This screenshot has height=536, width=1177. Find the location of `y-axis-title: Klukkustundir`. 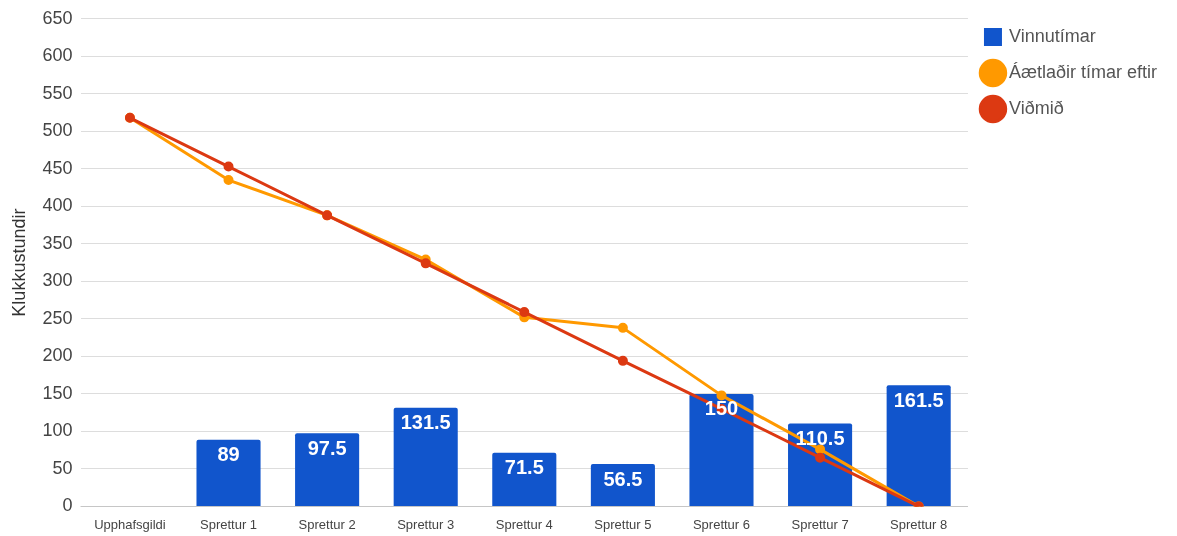

y-axis-title: Klukkustundir is located at coordinates (18, 262).